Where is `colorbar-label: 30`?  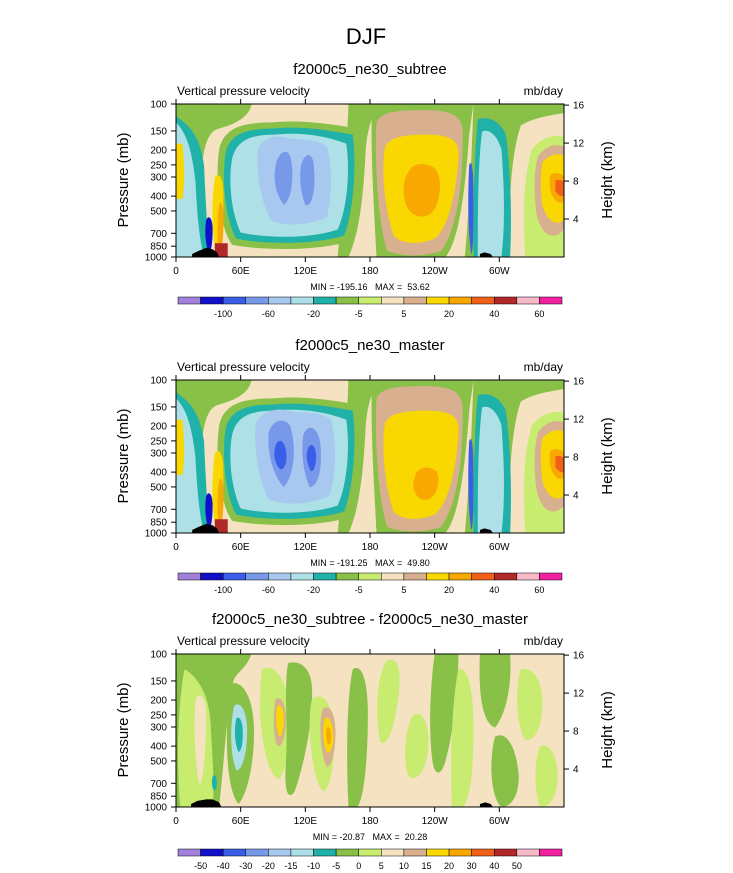
colorbar-label: 30 is located at coordinates (472, 866).